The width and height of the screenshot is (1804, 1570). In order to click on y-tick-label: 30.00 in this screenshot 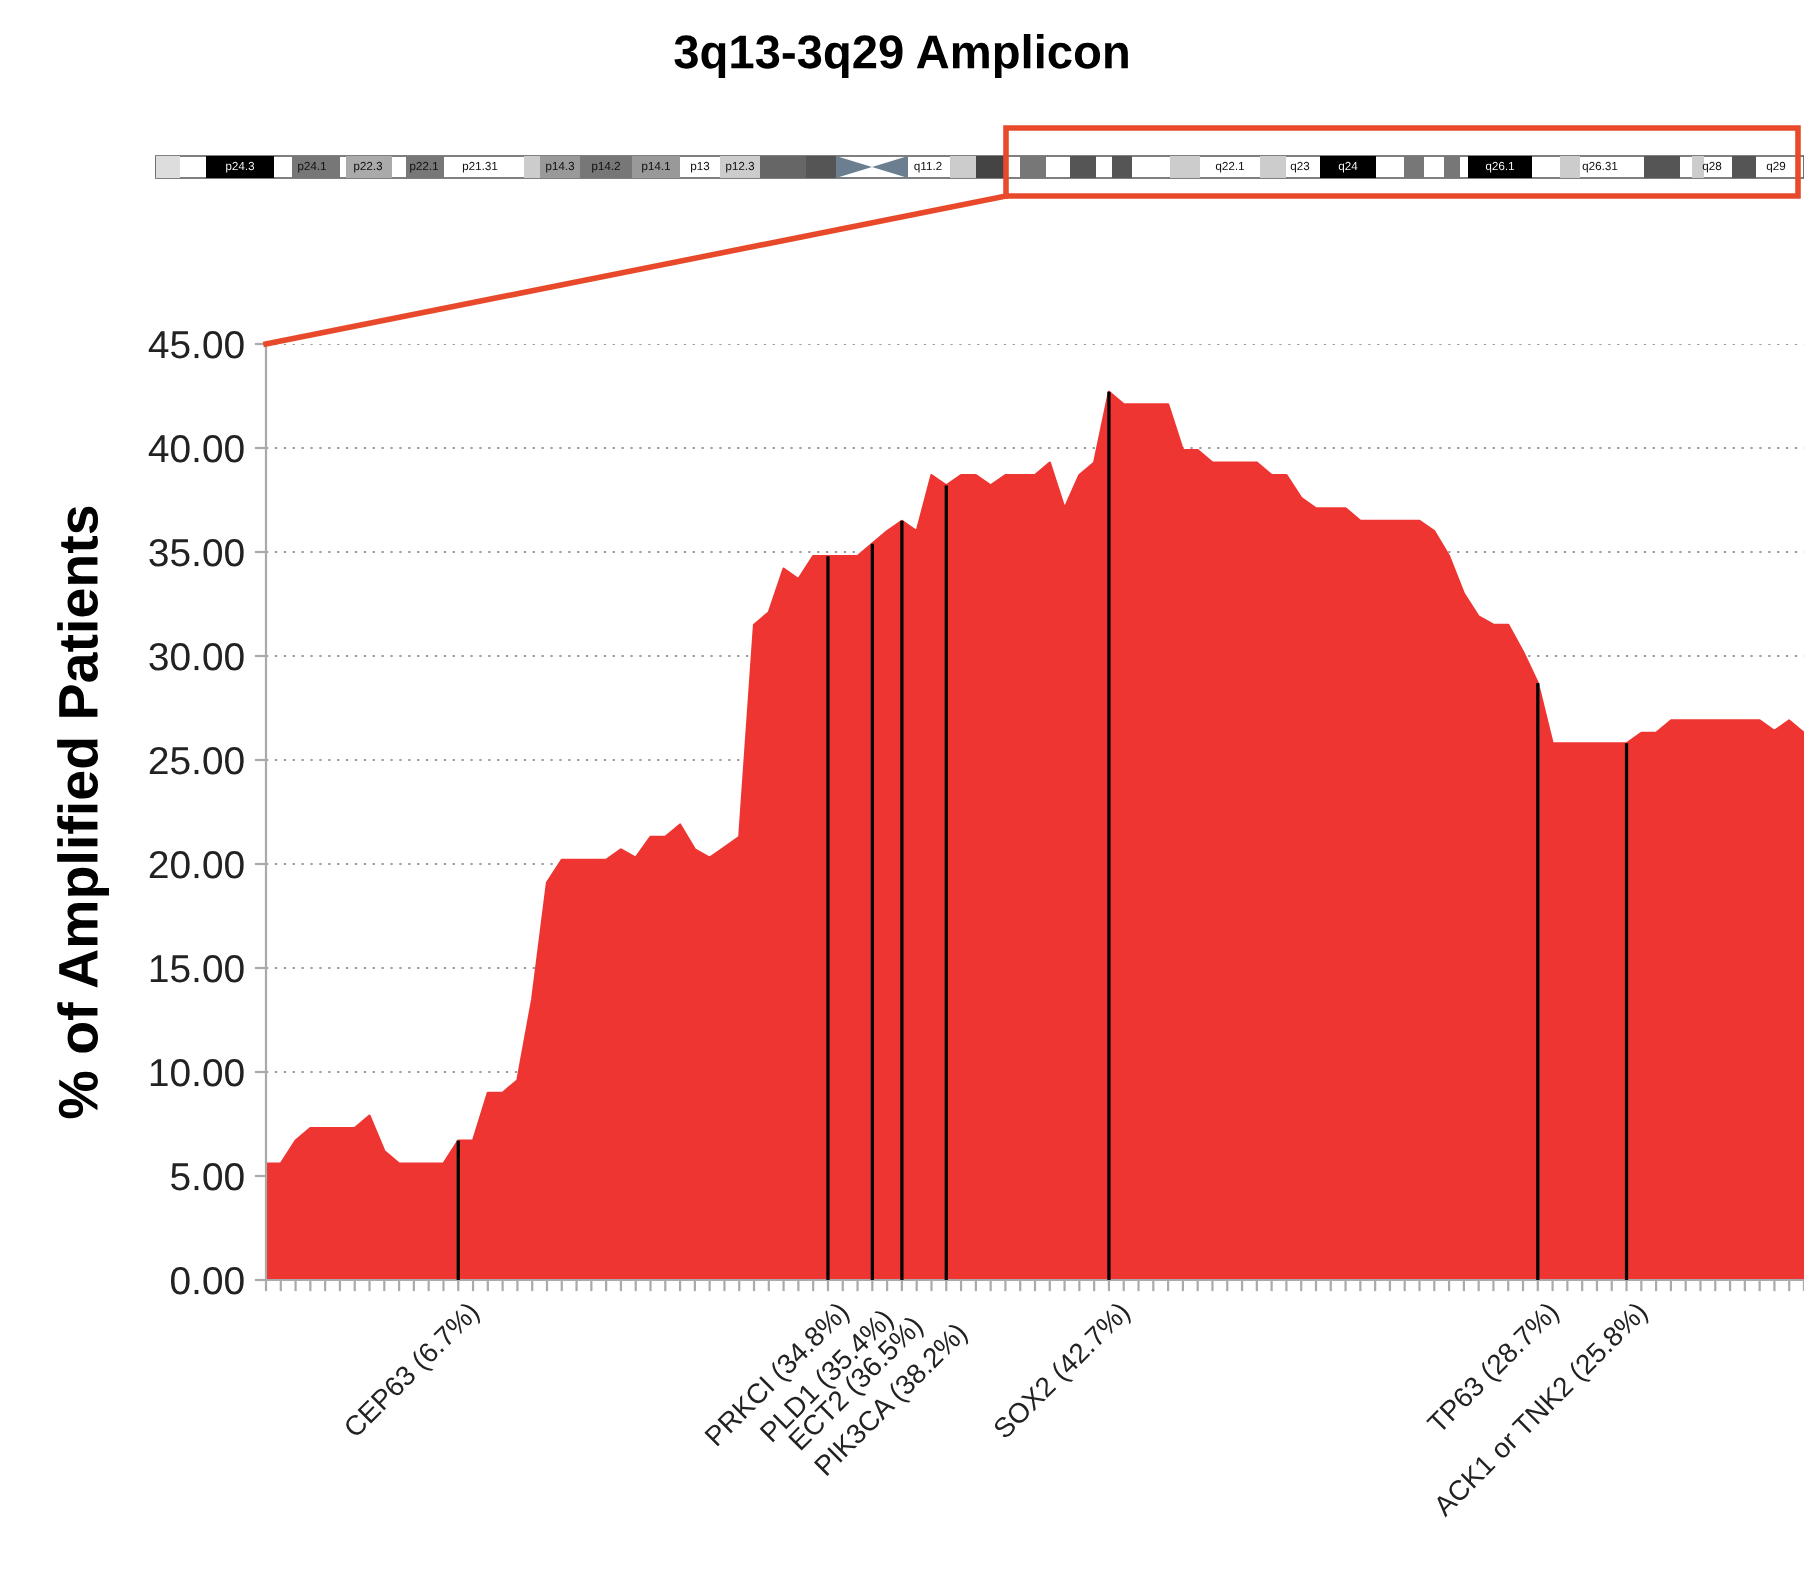, I will do `click(196, 656)`.